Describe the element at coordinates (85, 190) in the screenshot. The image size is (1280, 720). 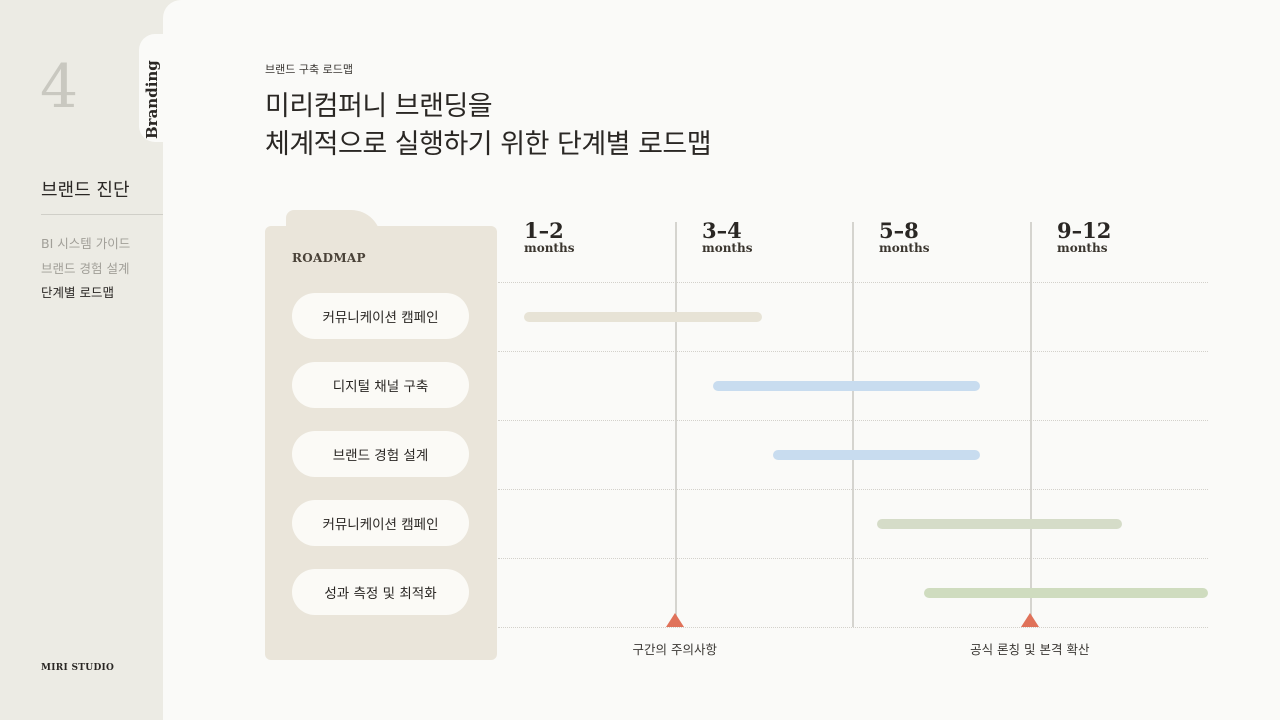
I see `section-title: 브랜드 진단` at that location.